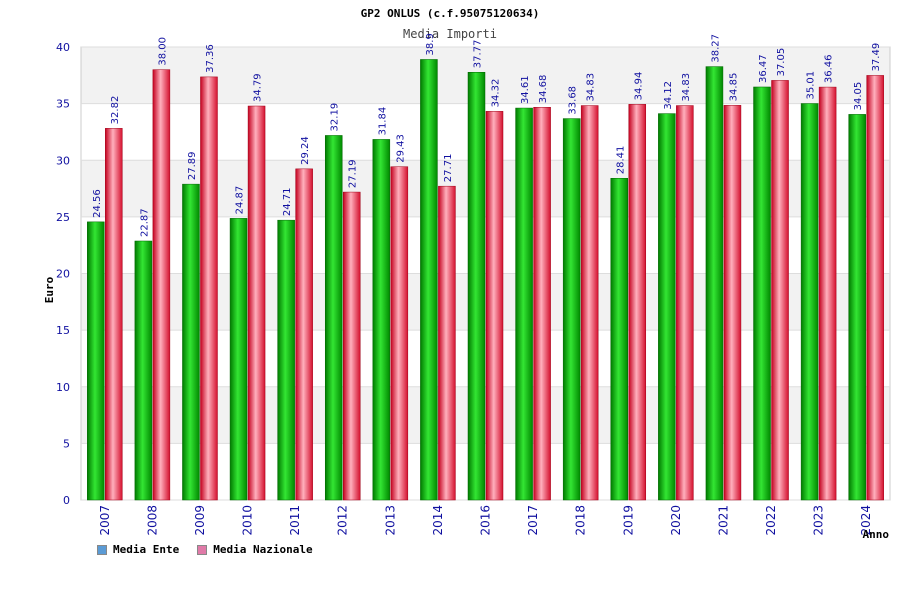  What do you see at coordinates (811, 85) in the screenshot?
I see `data-label: 35.01` at bounding box center [811, 85].